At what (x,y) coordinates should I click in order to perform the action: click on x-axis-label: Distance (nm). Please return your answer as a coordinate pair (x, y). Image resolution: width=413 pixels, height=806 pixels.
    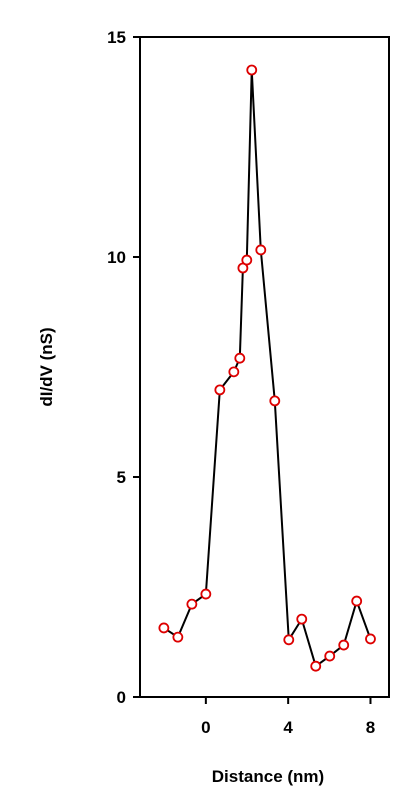
    Looking at the image, I should click on (268, 776).